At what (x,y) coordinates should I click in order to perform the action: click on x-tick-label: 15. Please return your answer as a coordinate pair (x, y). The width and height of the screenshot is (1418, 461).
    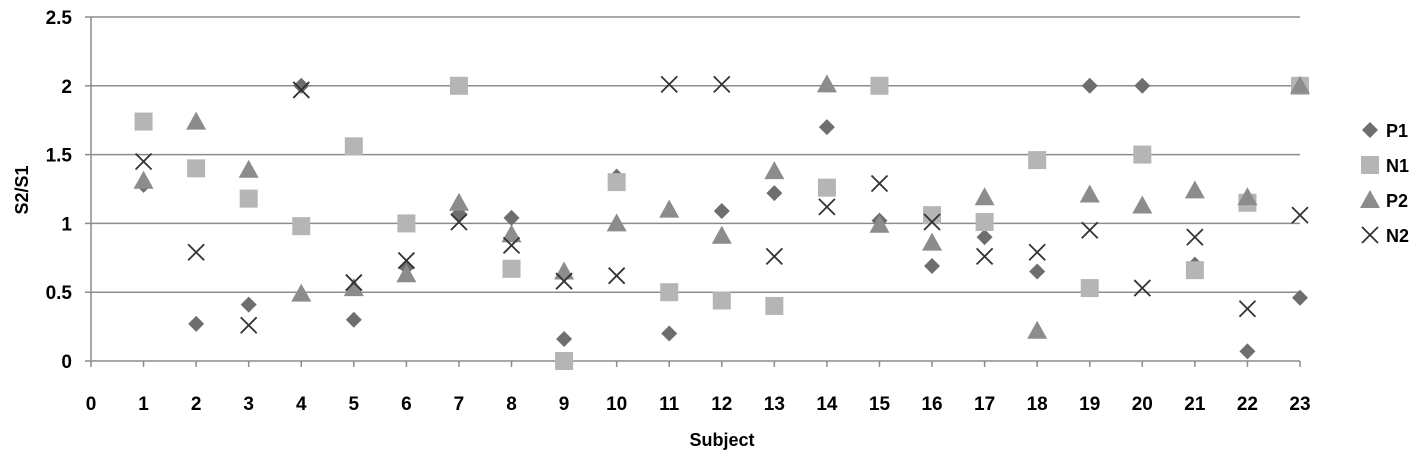
    Looking at the image, I should click on (880, 404).